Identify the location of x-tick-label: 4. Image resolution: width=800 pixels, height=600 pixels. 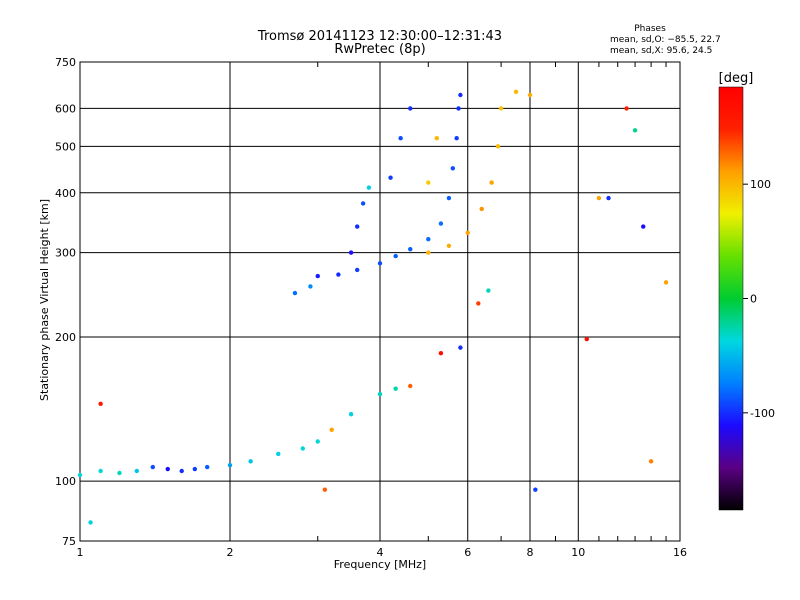
(380, 552).